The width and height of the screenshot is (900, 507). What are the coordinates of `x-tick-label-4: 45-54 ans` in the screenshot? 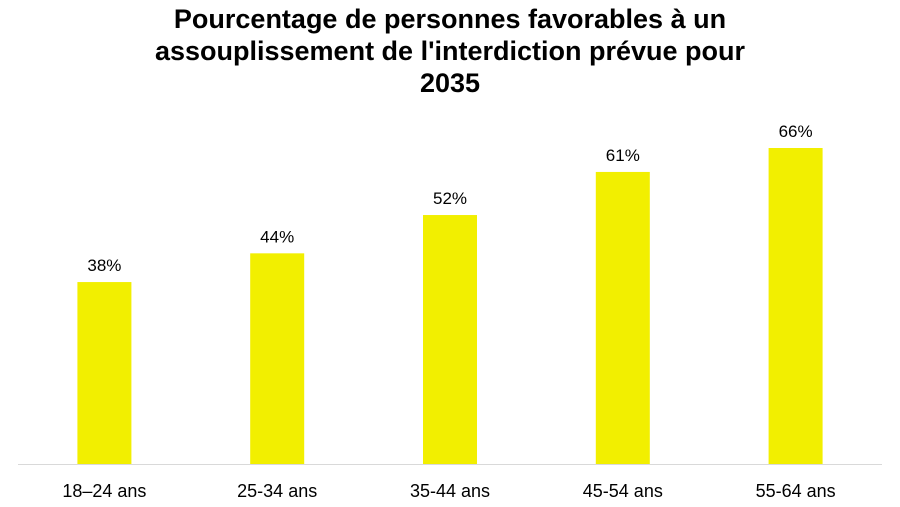 It's located at (623, 491).